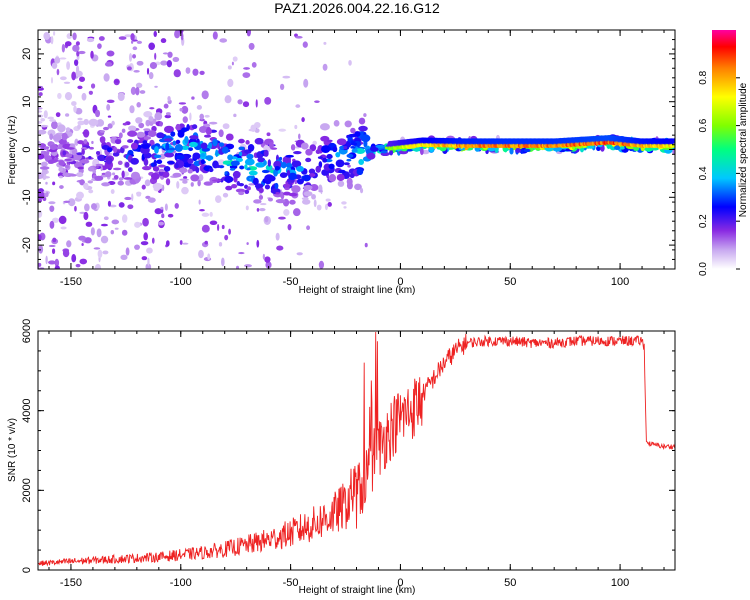 The height and width of the screenshot is (600, 750). What do you see at coordinates (27, 245) in the screenshot?
I see `y-tick-label: -20` at bounding box center [27, 245].